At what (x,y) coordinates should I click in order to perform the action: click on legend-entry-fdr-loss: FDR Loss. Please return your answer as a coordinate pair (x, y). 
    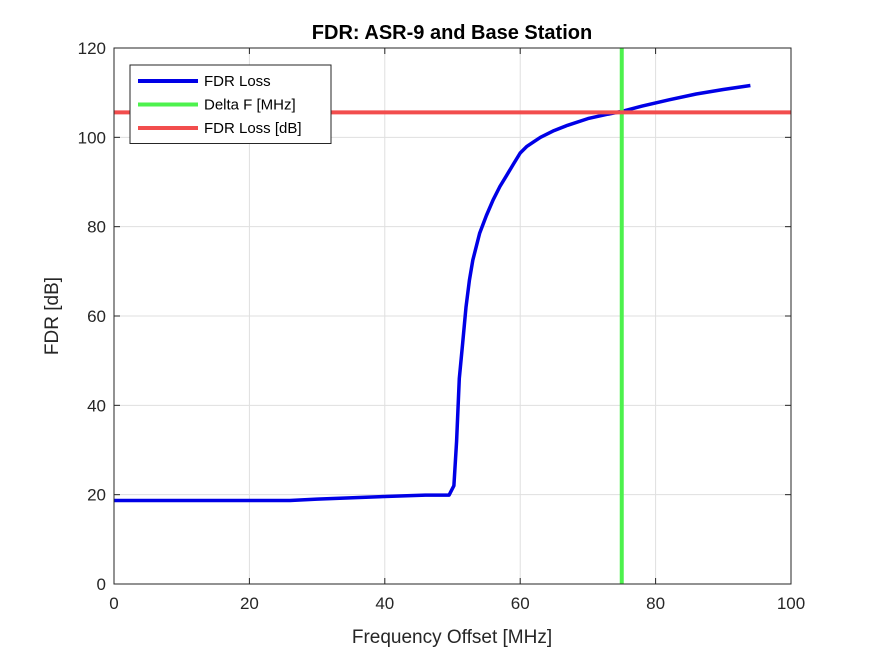
    Looking at the image, I should click on (204, 81).